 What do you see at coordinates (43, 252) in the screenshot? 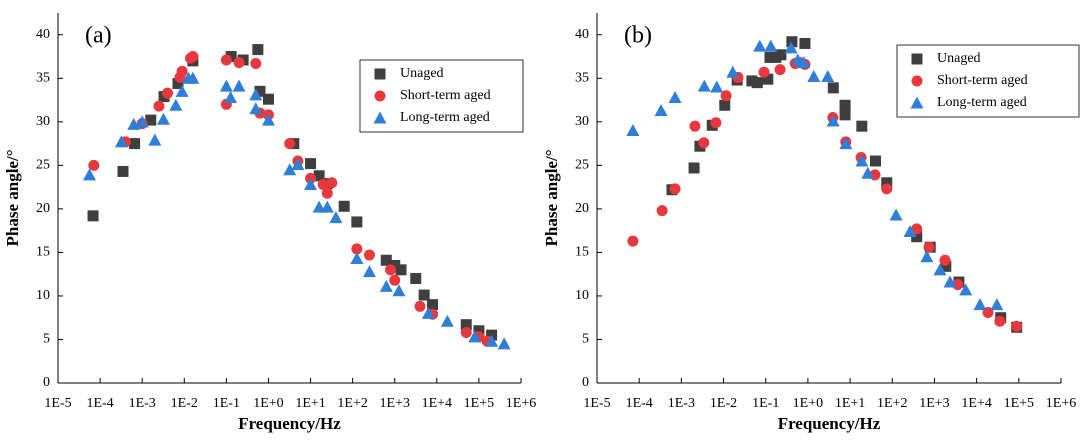
I see `y-tick-label: 15` at bounding box center [43, 252].